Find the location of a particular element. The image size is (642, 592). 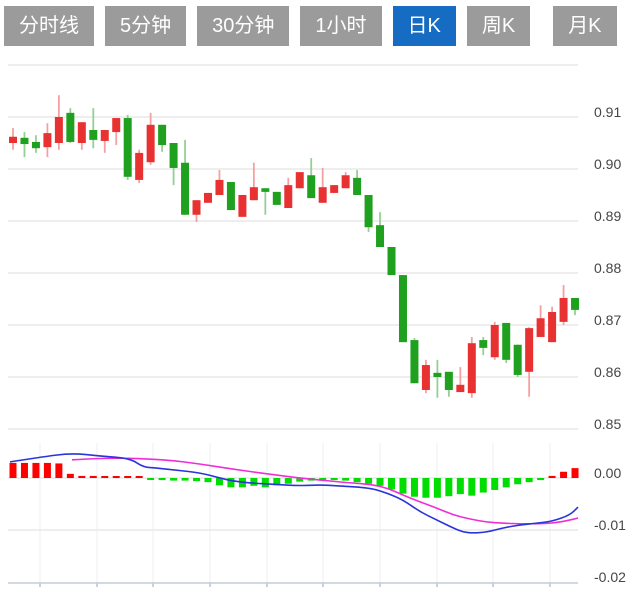

tab-5min: 5分钟 is located at coordinates (146, 26).